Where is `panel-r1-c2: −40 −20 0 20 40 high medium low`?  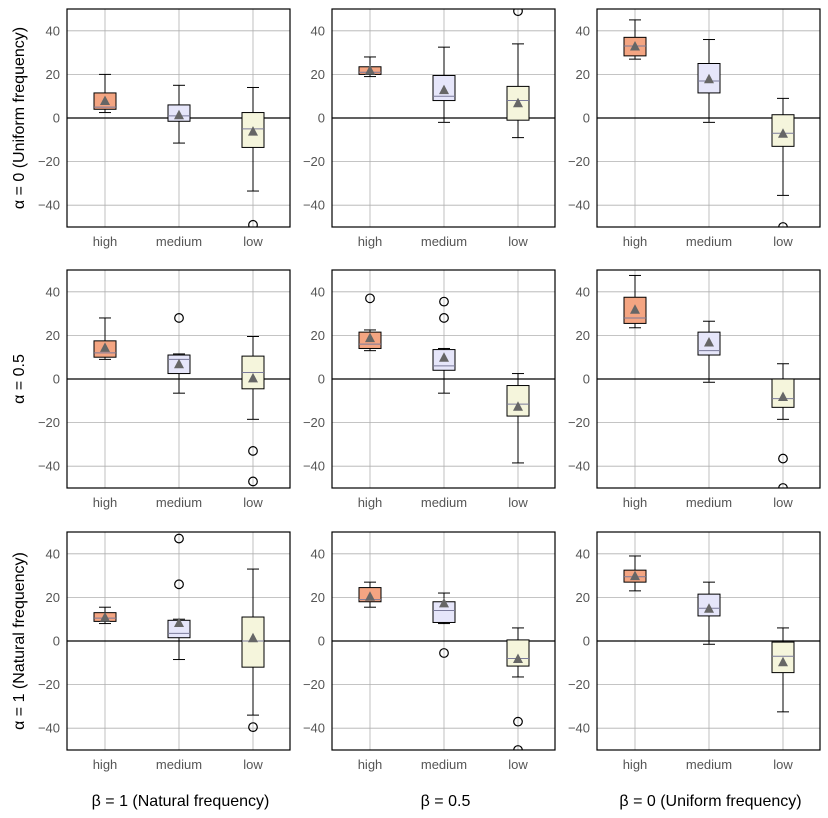
panel-r1-c2: −40 −20 0 20 40 high medium low is located at coordinates (694, 389).